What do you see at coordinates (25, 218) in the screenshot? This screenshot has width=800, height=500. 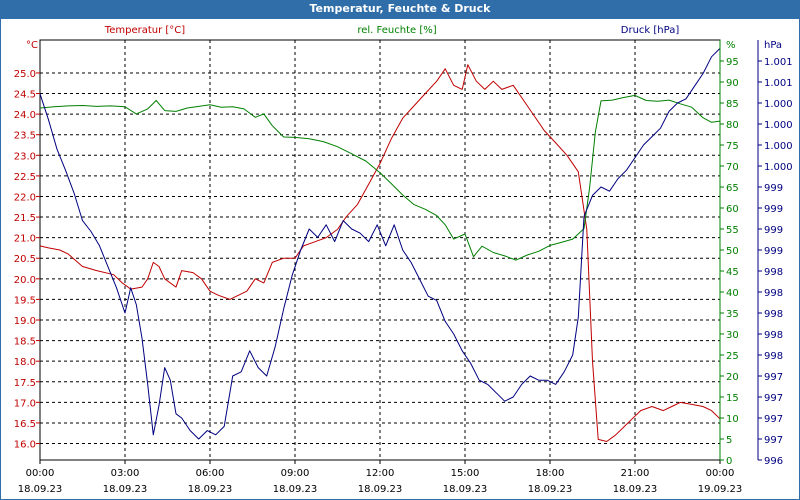 I see `temperature-tick-label: 21.5` at bounding box center [25, 218].